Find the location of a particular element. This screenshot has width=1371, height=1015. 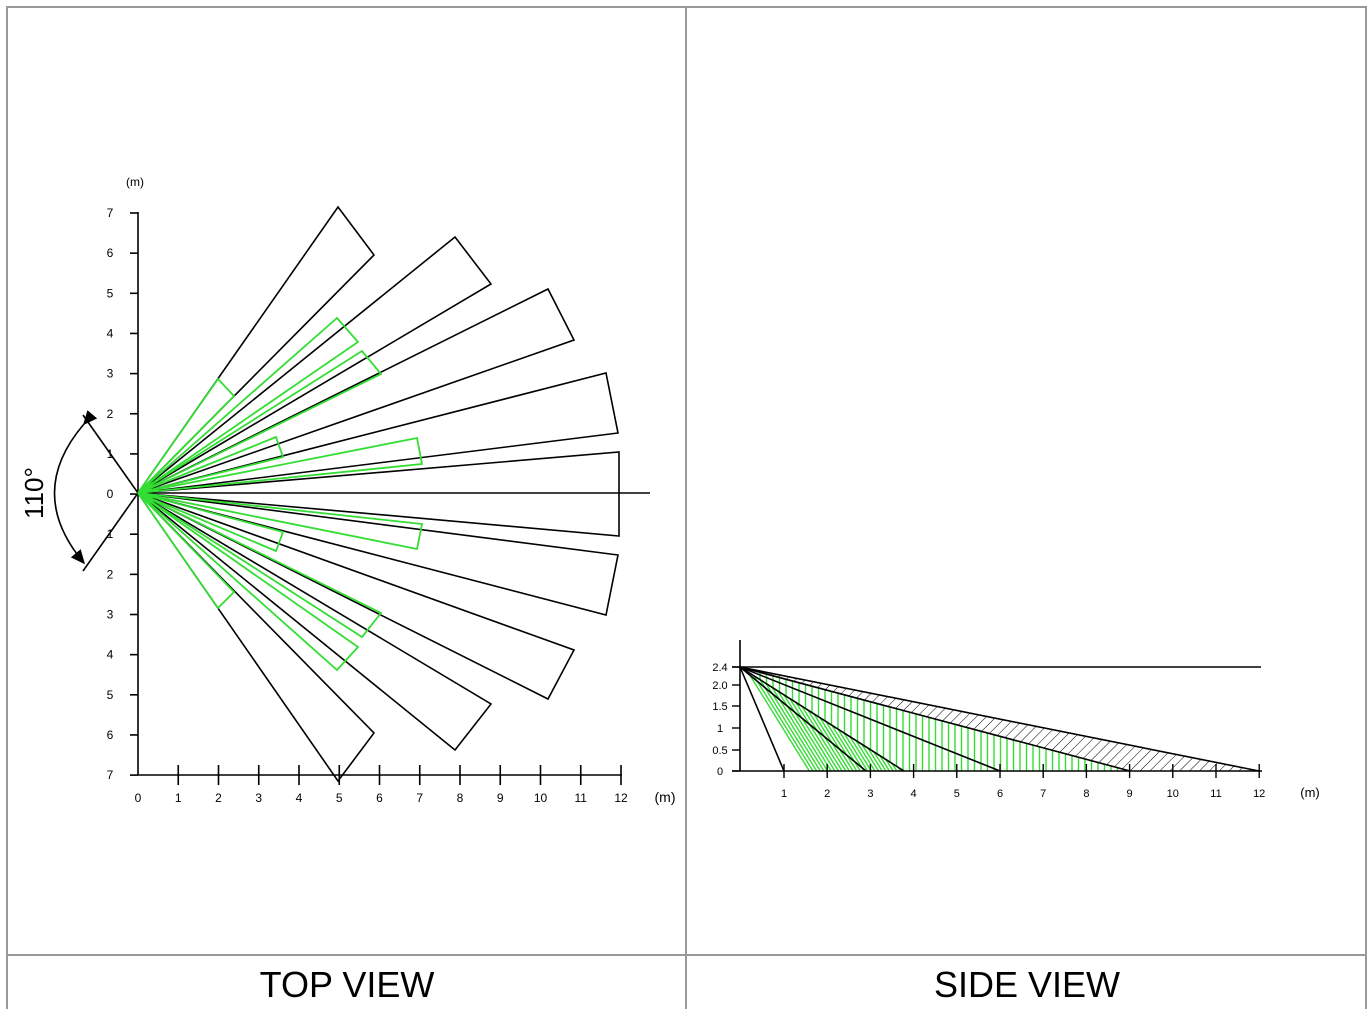

x-tick-label: 0 is located at coordinates (138, 798).